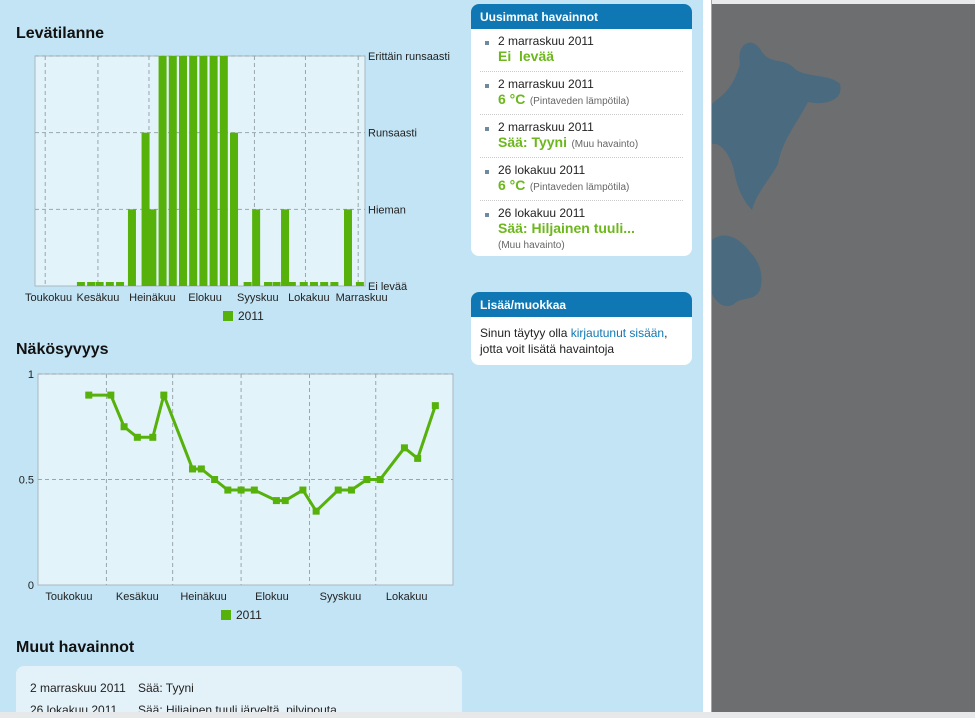  What do you see at coordinates (228, 316) in the screenshot?
I see `legend-swatch` at bounding box center [228, 316].